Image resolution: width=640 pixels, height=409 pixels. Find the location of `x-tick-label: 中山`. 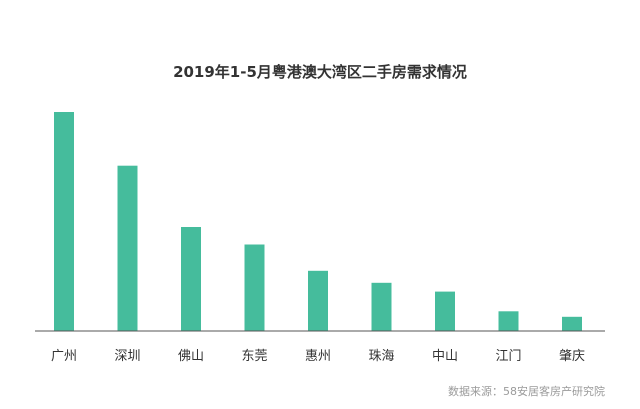

x-tick-label: 中山 is located at coordinates (445, 356).